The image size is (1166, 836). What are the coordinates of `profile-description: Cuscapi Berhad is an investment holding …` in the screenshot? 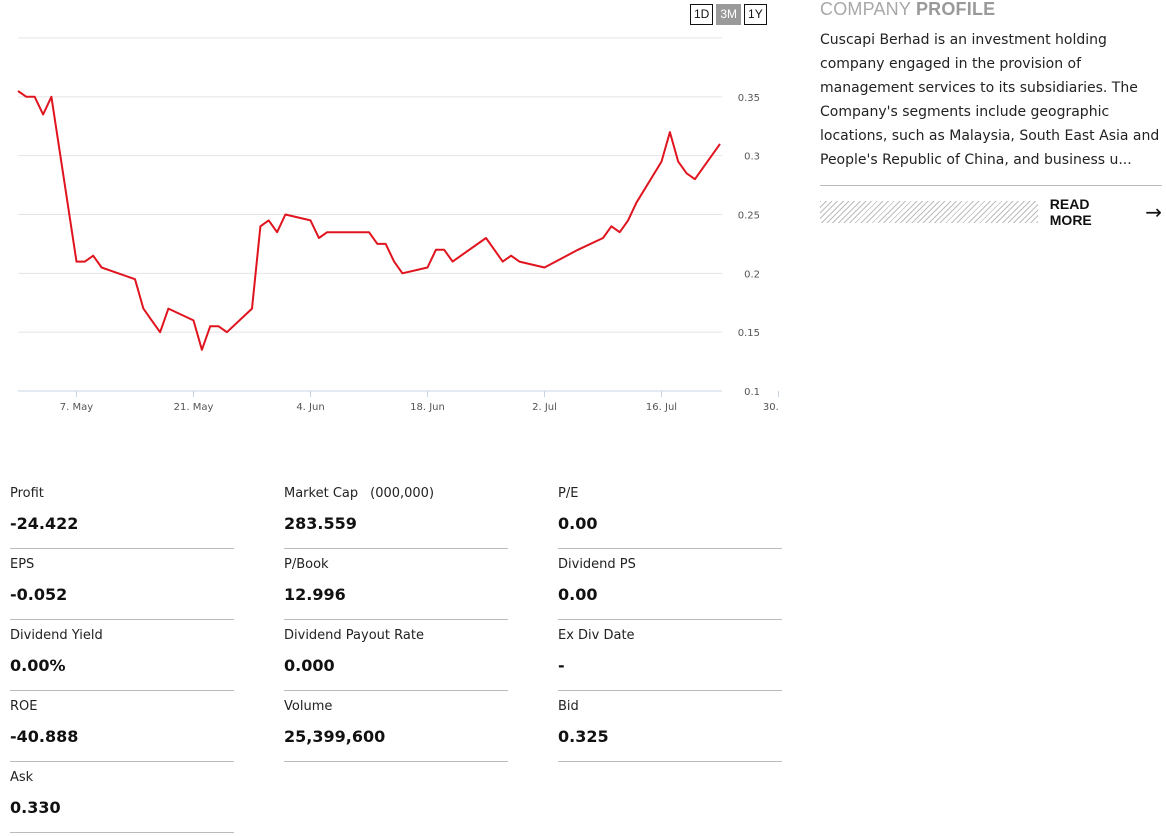 It's located at (990, 100).